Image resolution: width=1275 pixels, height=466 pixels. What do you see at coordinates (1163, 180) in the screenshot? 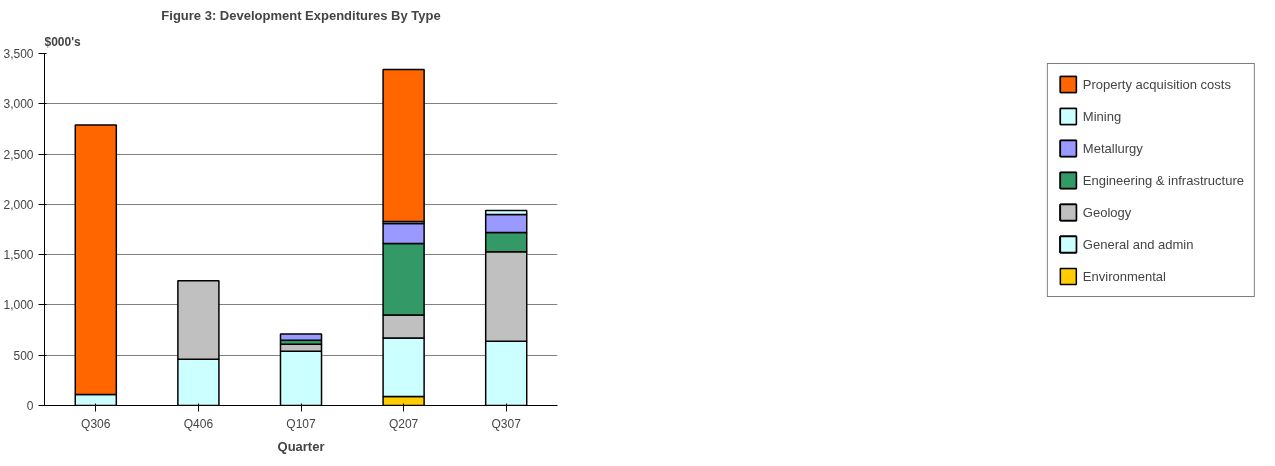
I see `legend-label: Engineering & infrastructure` at bounding box center [1163, 180].